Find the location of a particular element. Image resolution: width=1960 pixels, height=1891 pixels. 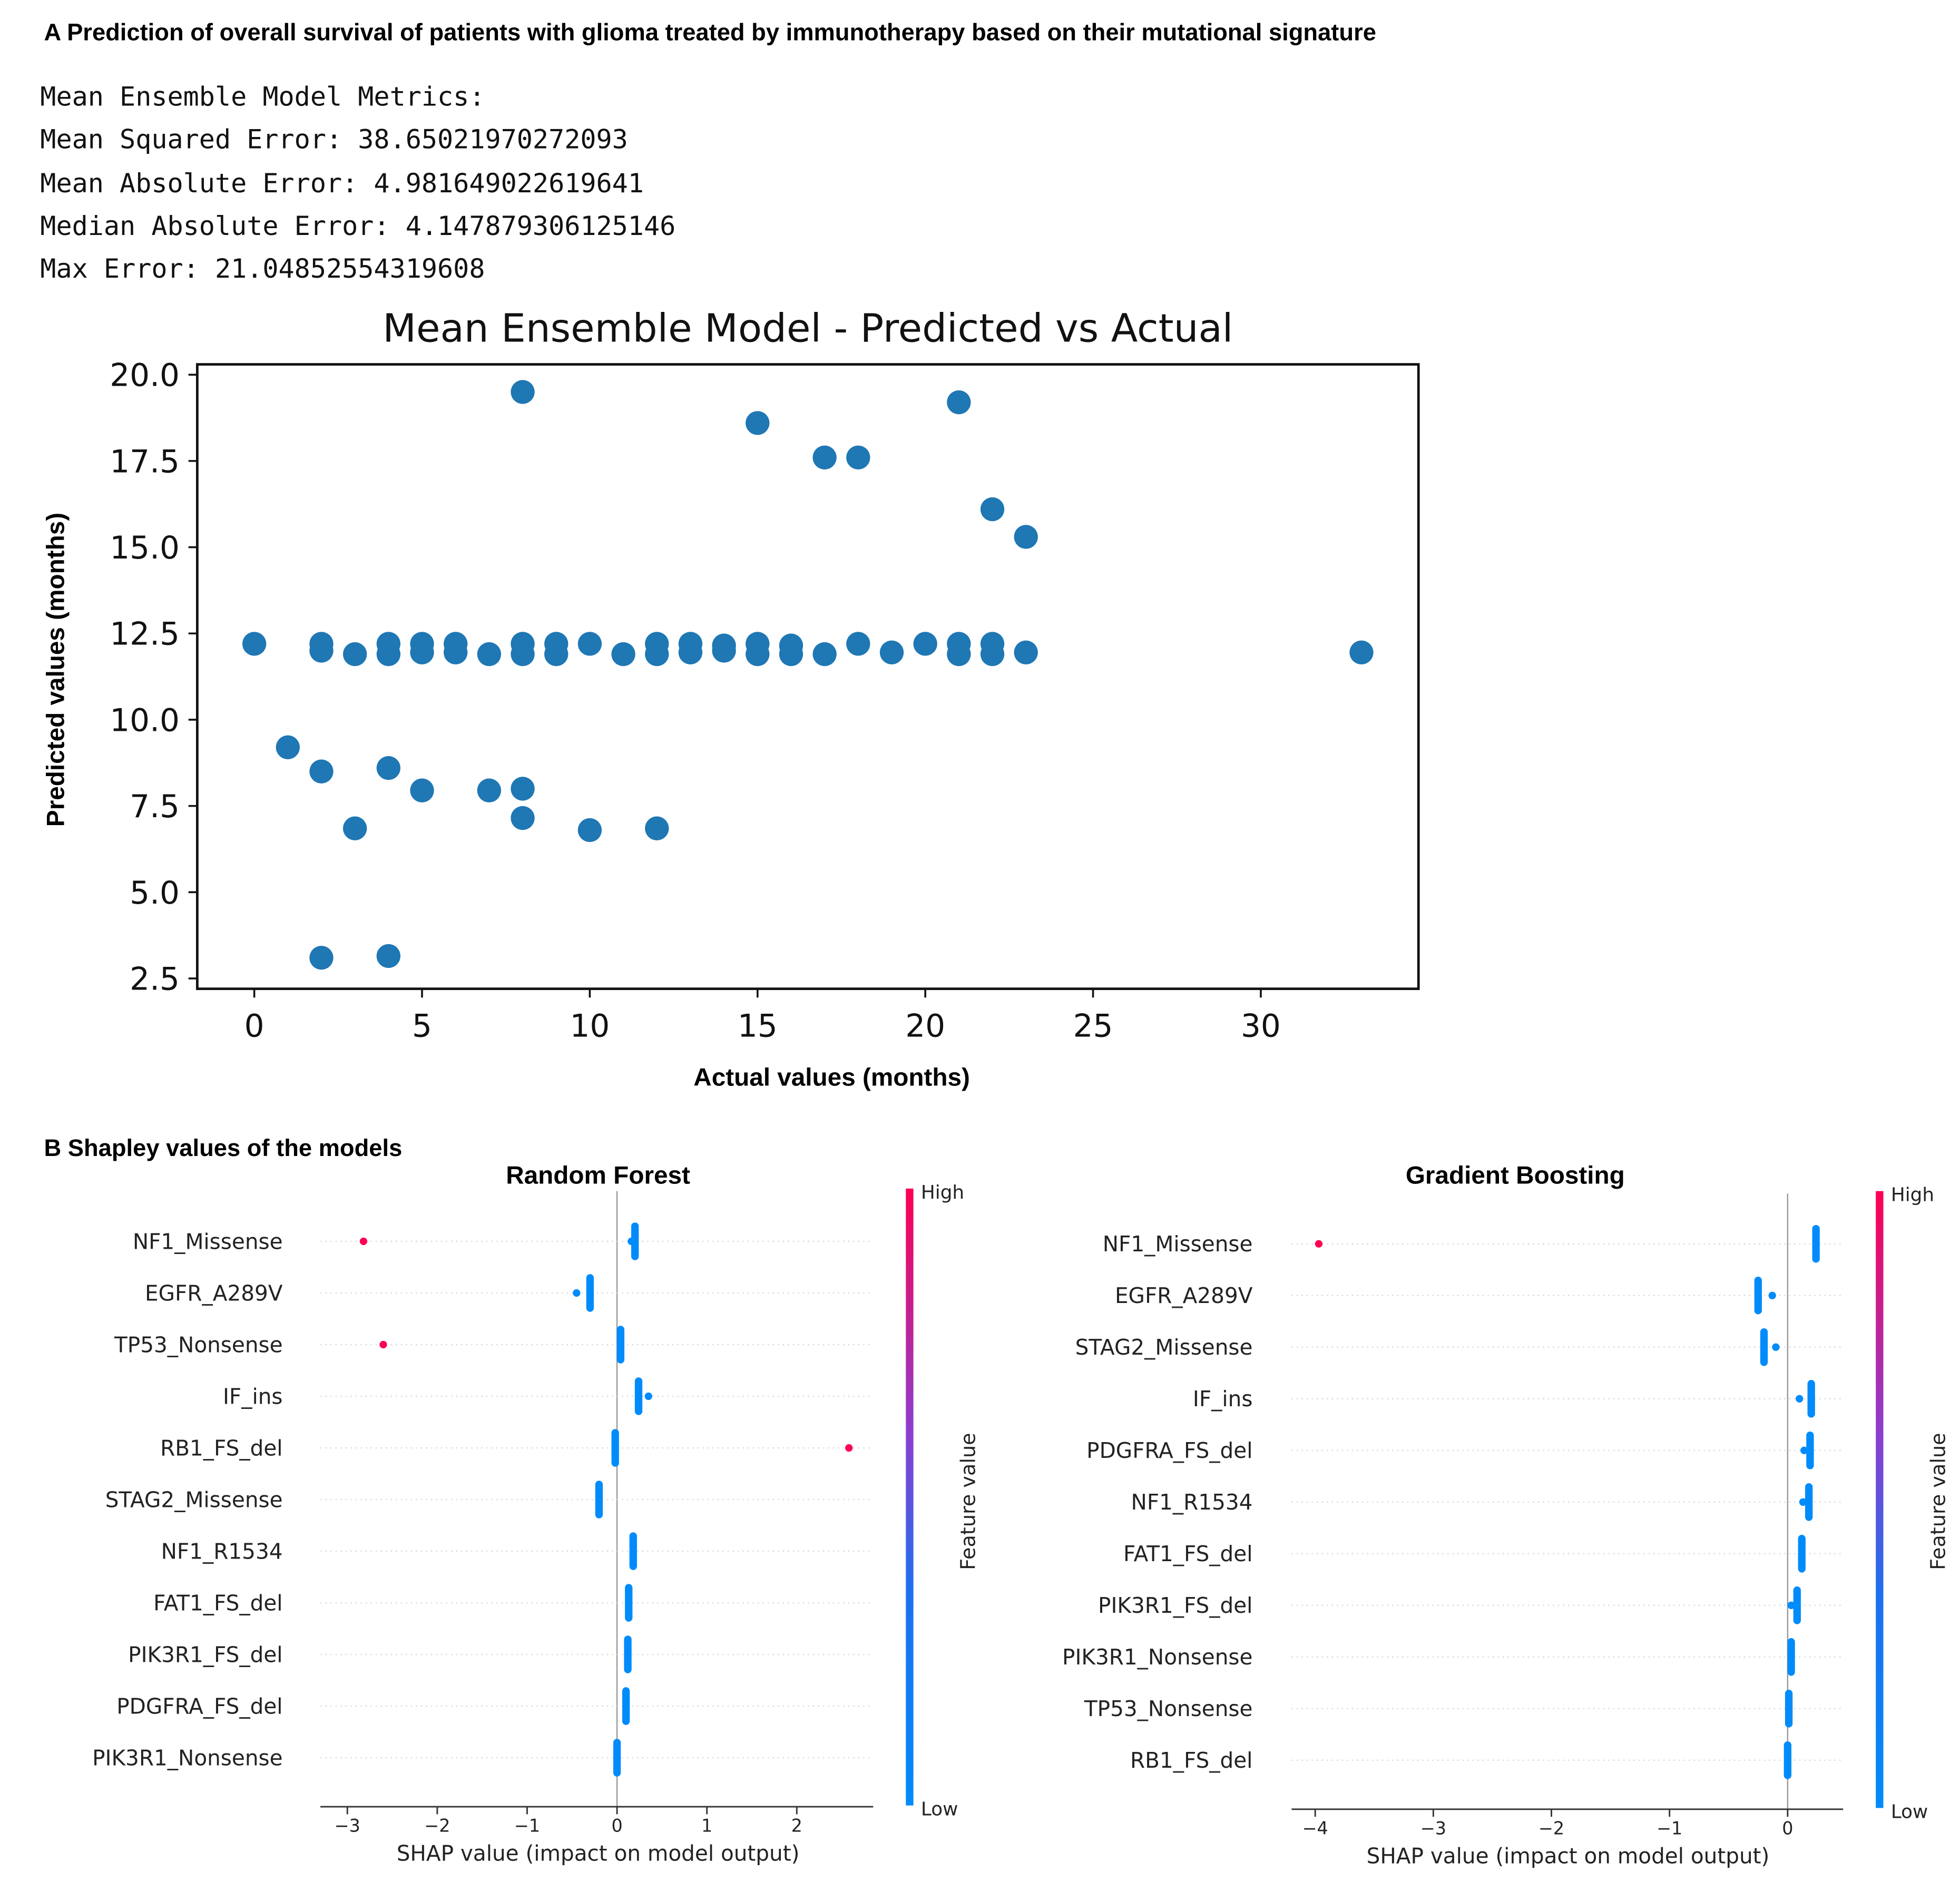

gb-x-tick-label: −1 is located at coordinates (1669, 1829).